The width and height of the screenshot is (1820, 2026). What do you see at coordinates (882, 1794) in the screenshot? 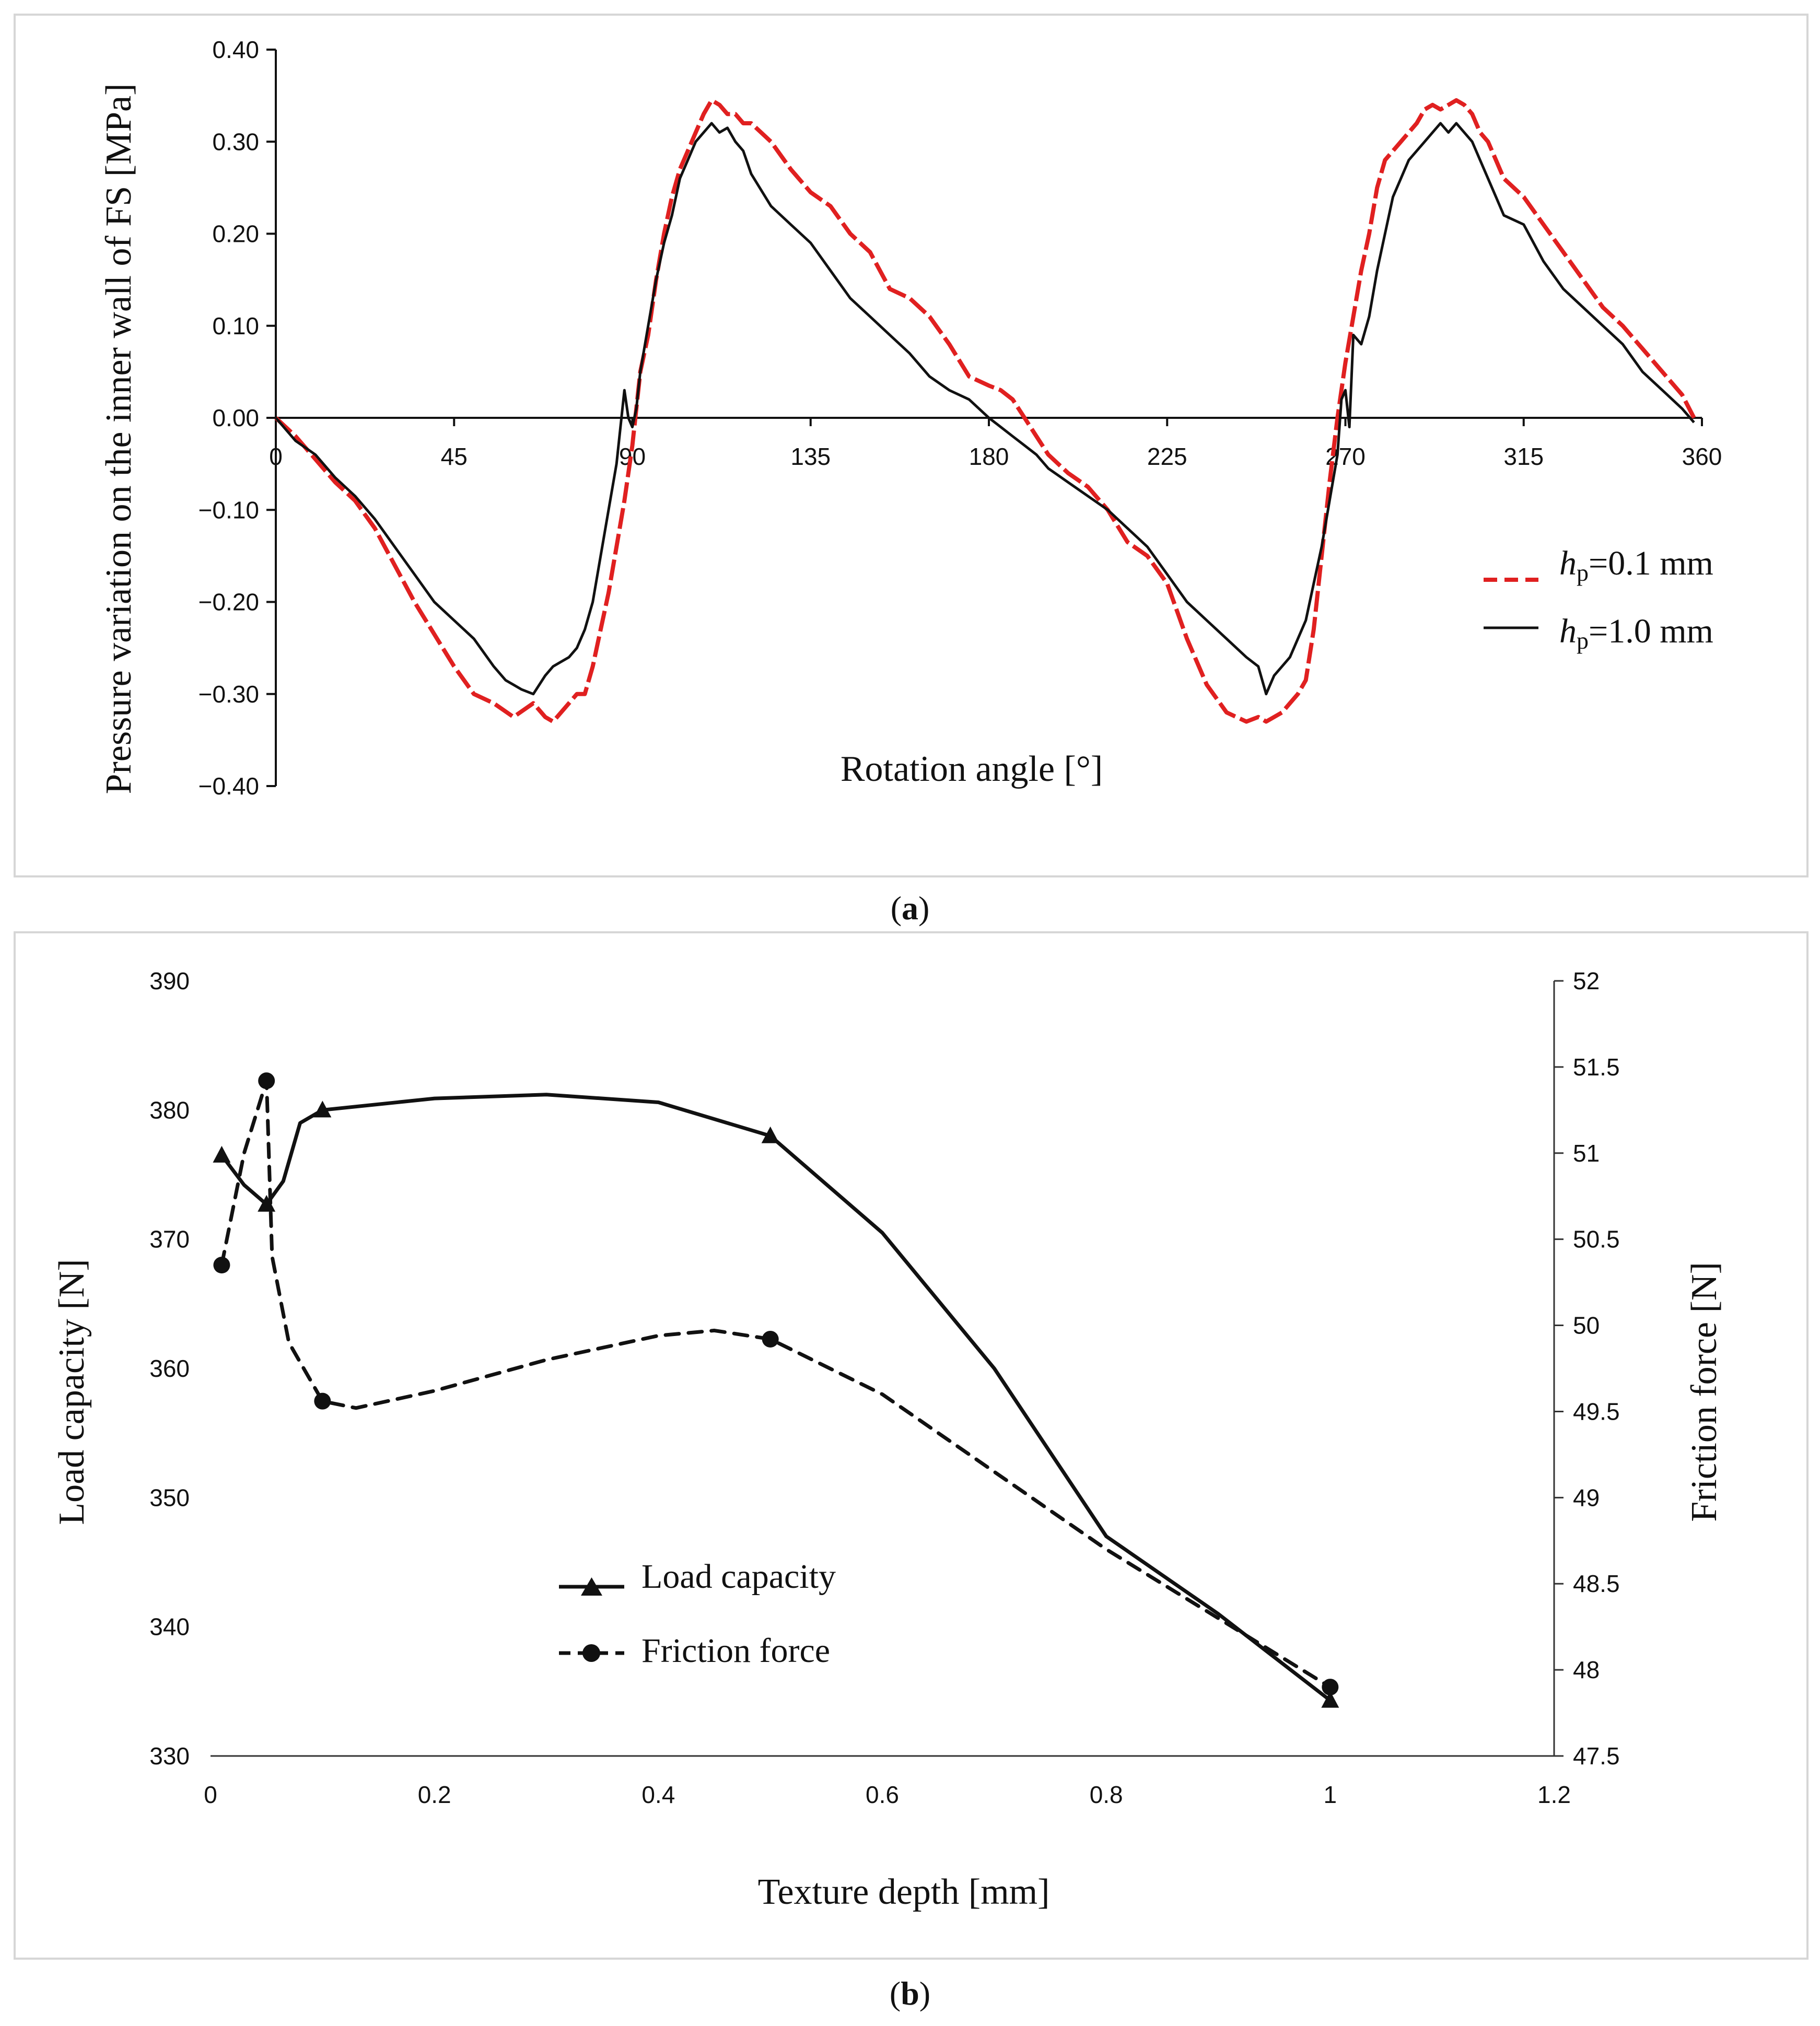
I see `panel-b-x-tick-label: 0.6` at bounding box center [882, 1794].